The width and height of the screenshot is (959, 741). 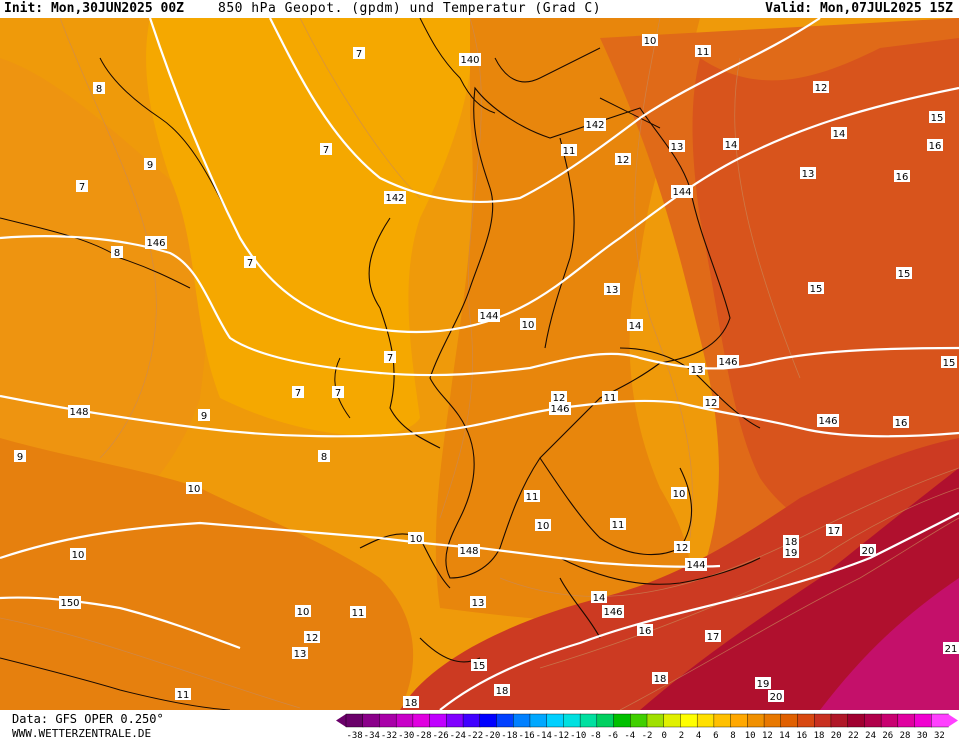 I want to click on svg-text: 142, so click(x=394, y=198).